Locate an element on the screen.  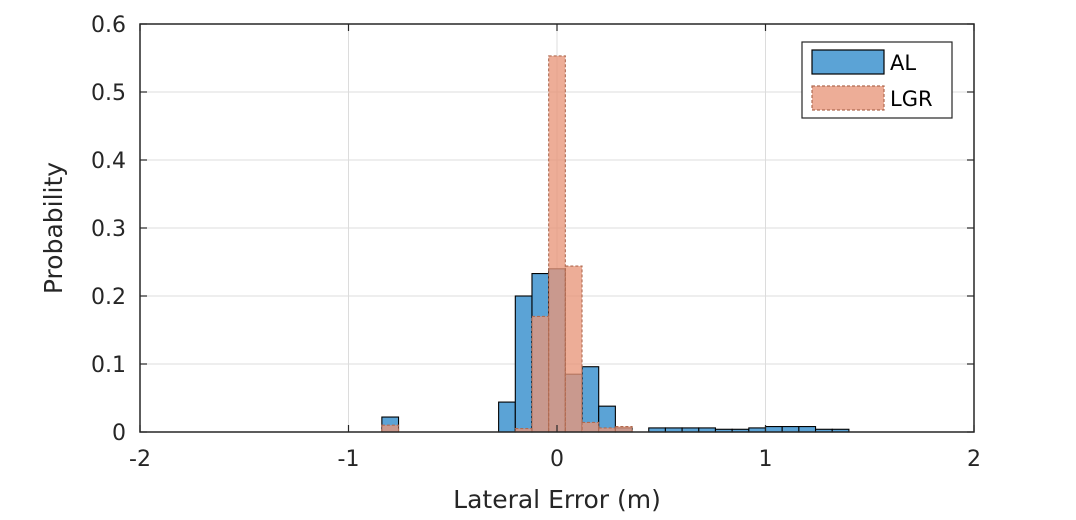
y-tick-label: 0.5 is located at coordinates (108, 93).